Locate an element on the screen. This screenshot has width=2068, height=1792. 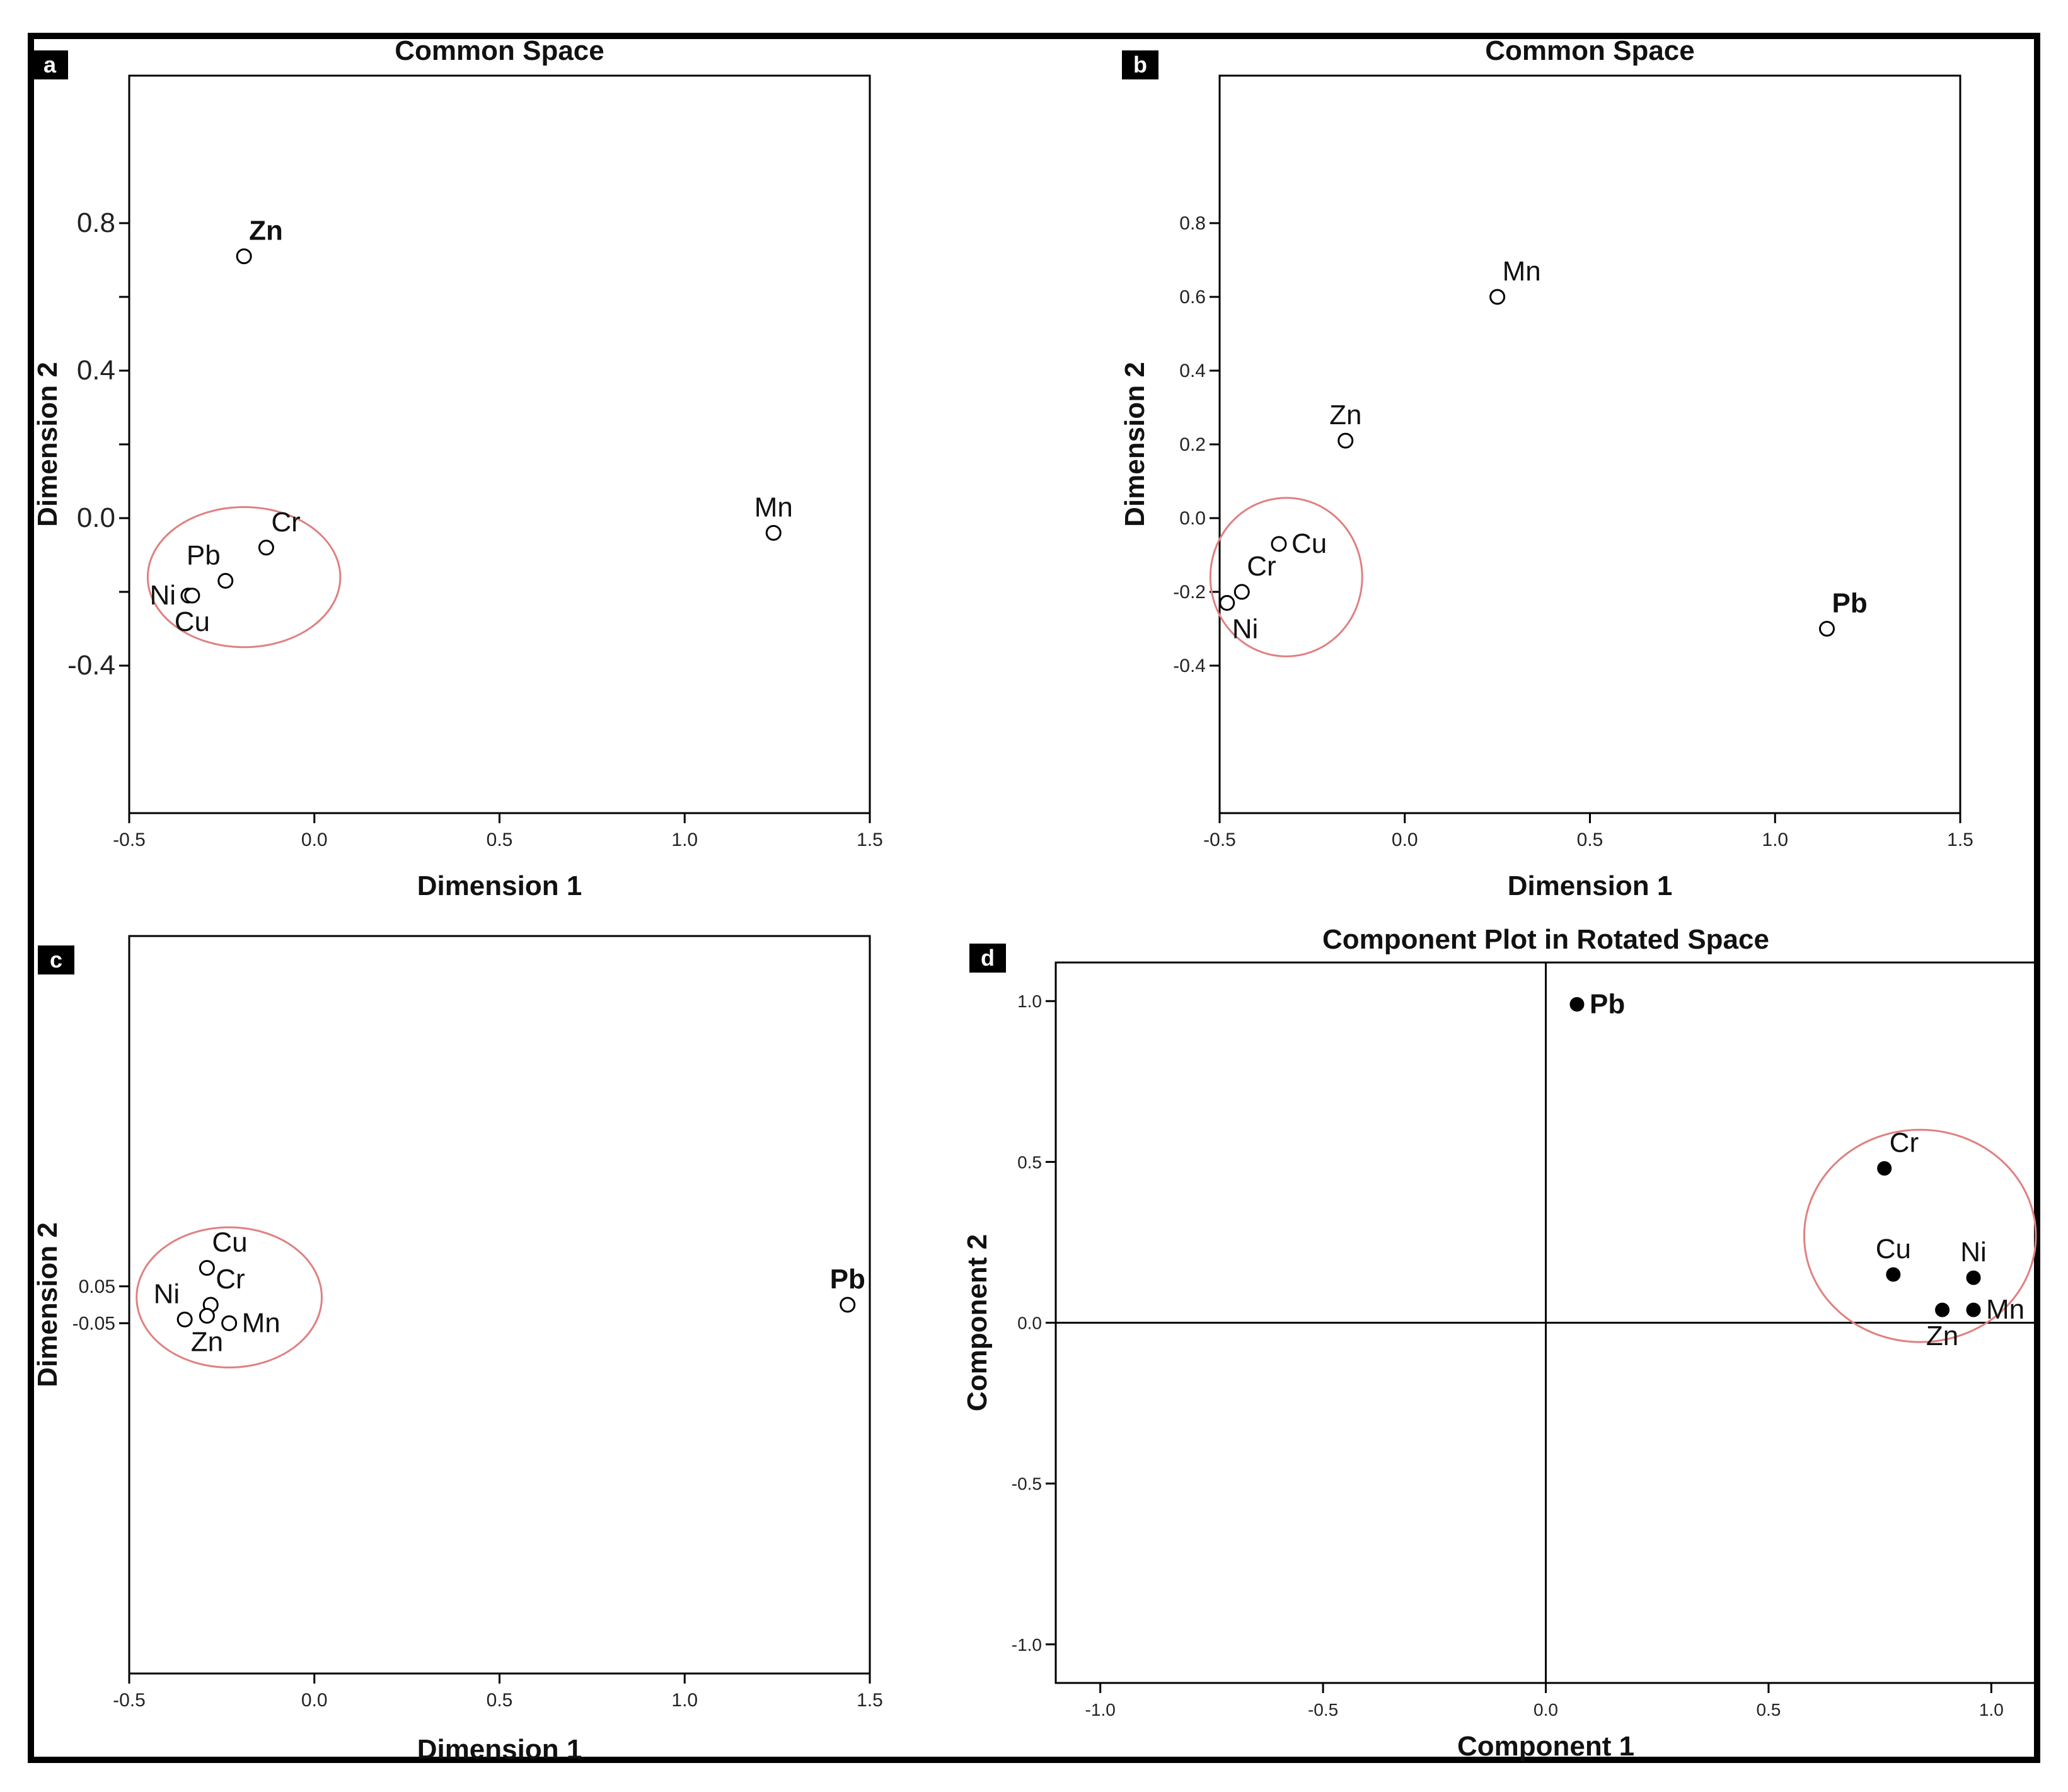
y-tick-label-b: 0.4 is located at coordinates (1192, 371).